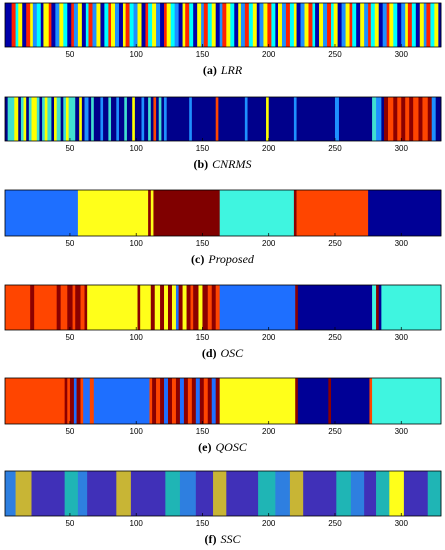  Describe the element at coordinates (222, 539) in the screenshot. I see `subfigure-caption: (f) SSC` at that location.